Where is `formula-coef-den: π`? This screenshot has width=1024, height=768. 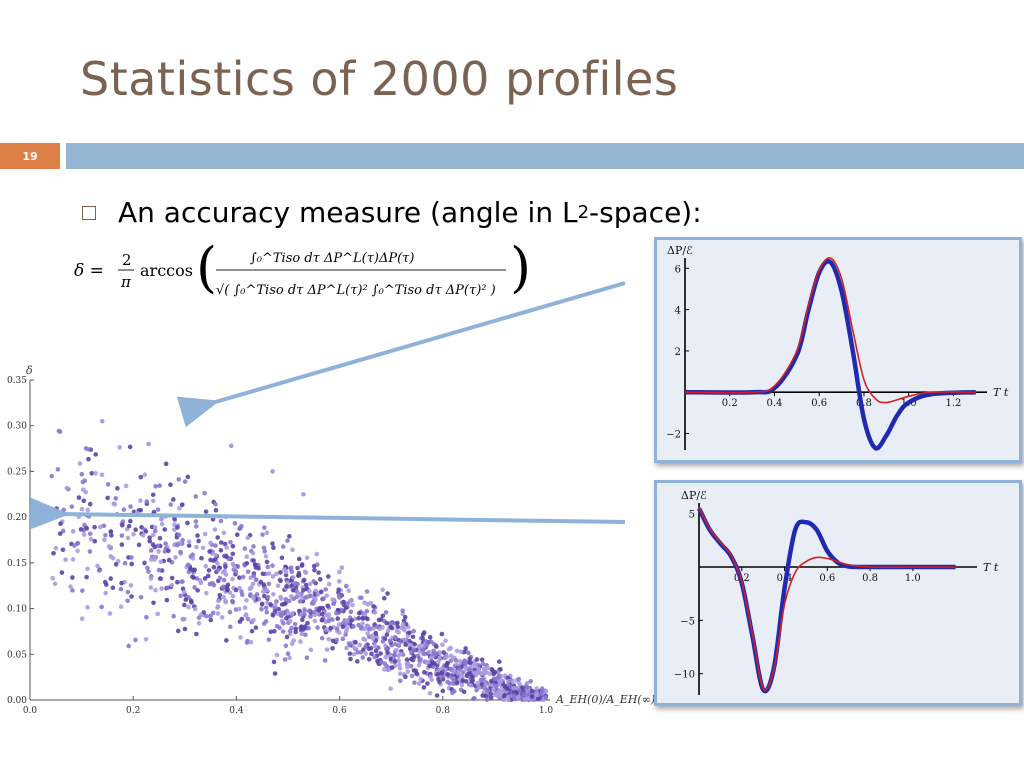 formula-coef-den: π is located at coordinates (126, 282).